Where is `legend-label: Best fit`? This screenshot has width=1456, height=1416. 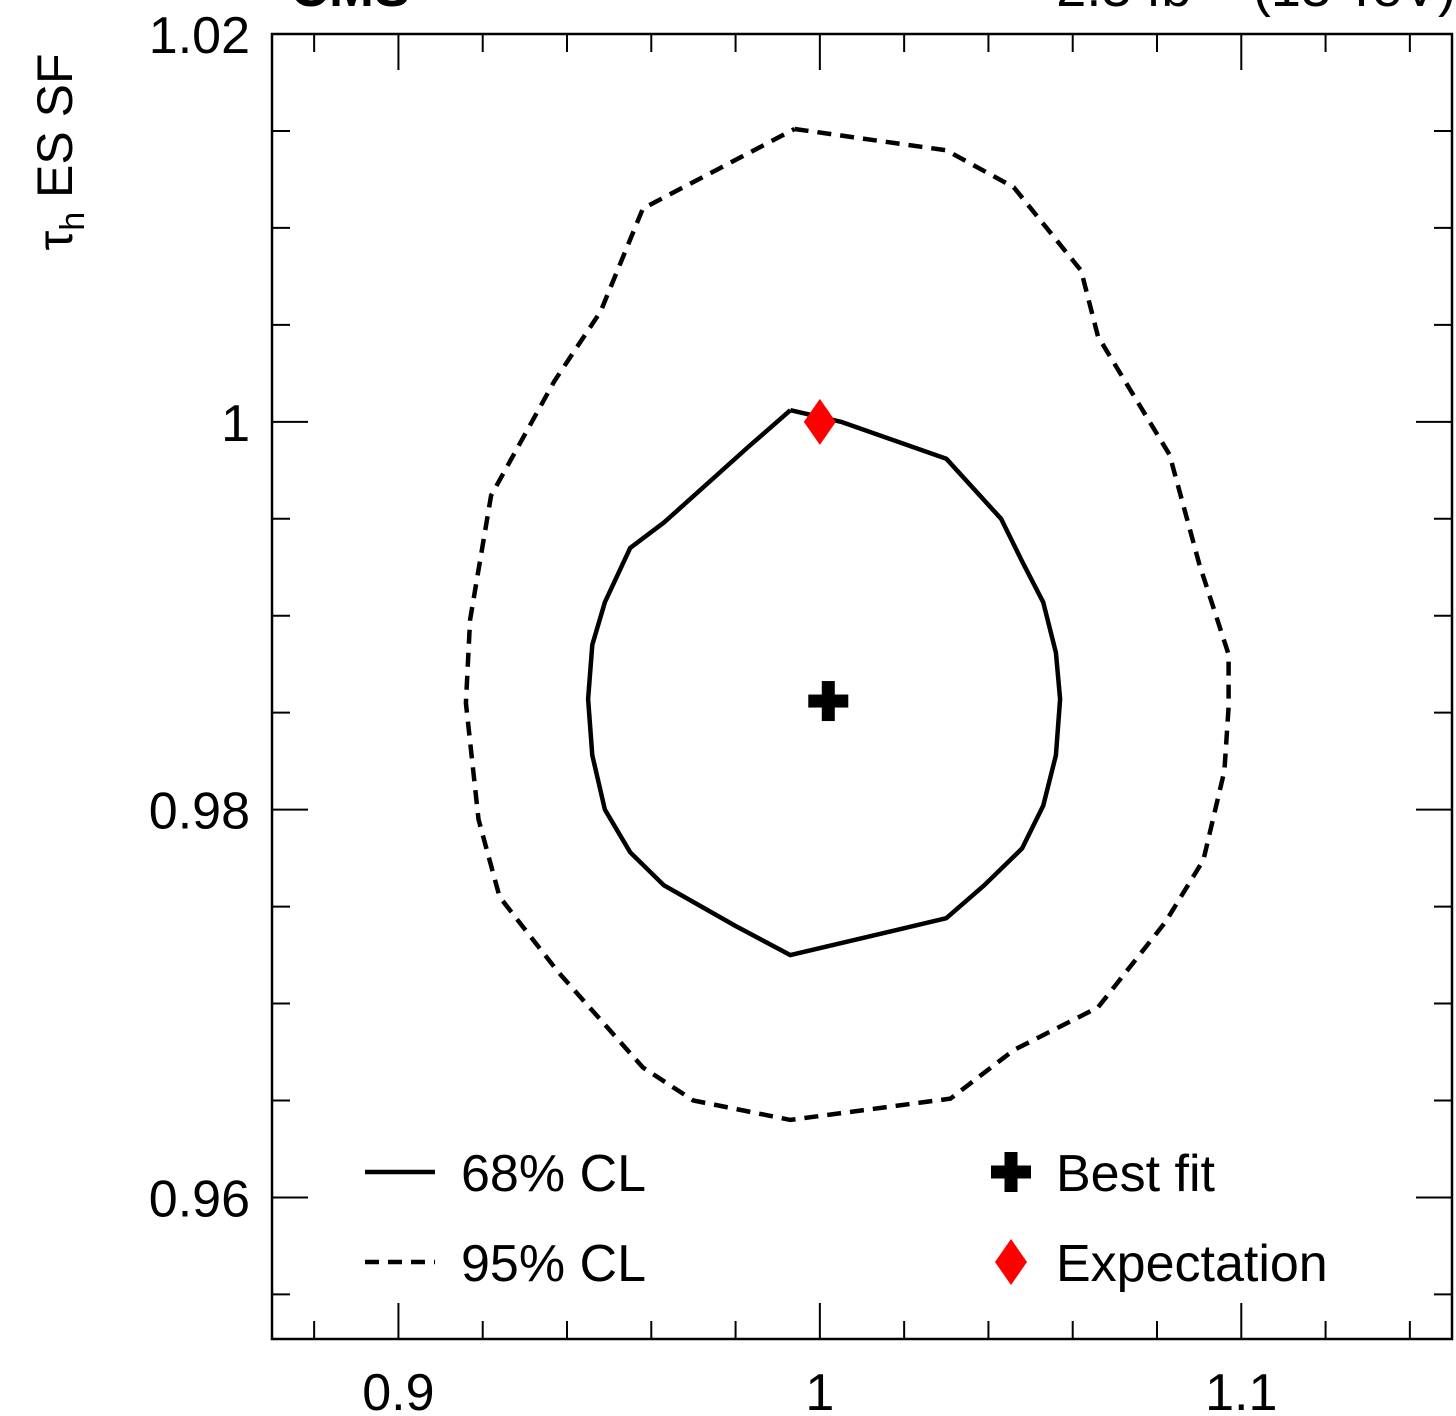
legend-label: Best fit is located at coordinates (1135, 1174).